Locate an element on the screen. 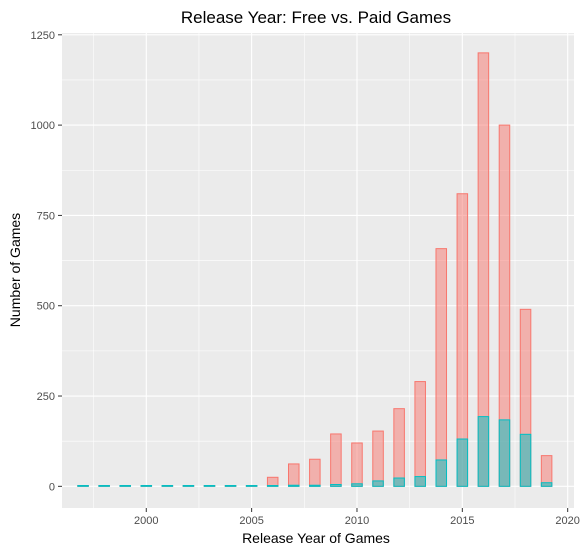  free-bar-2007 is located at coordinates (294, 485).